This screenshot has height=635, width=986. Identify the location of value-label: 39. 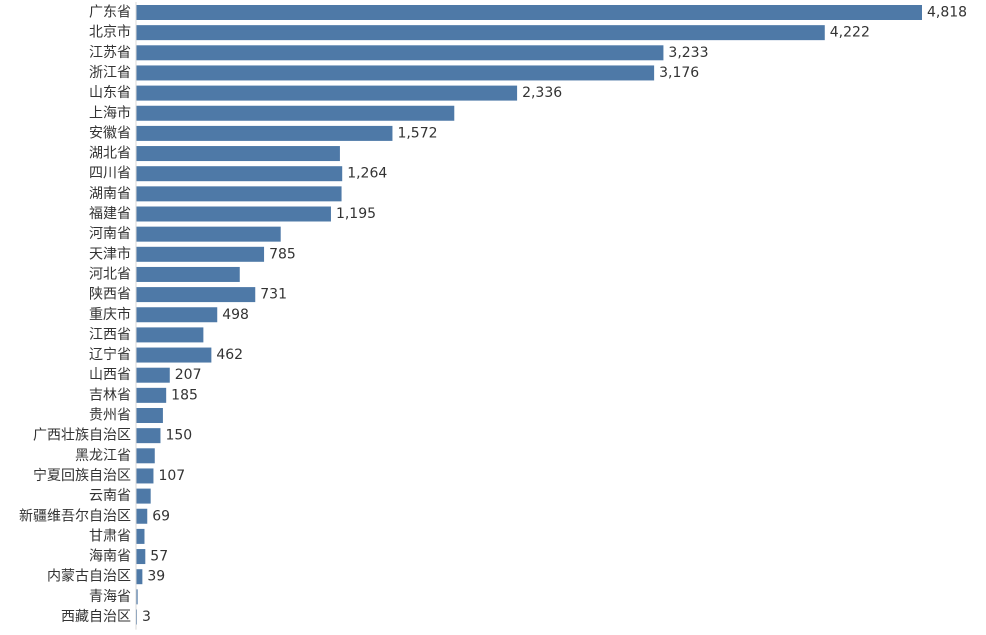
(156, 577).